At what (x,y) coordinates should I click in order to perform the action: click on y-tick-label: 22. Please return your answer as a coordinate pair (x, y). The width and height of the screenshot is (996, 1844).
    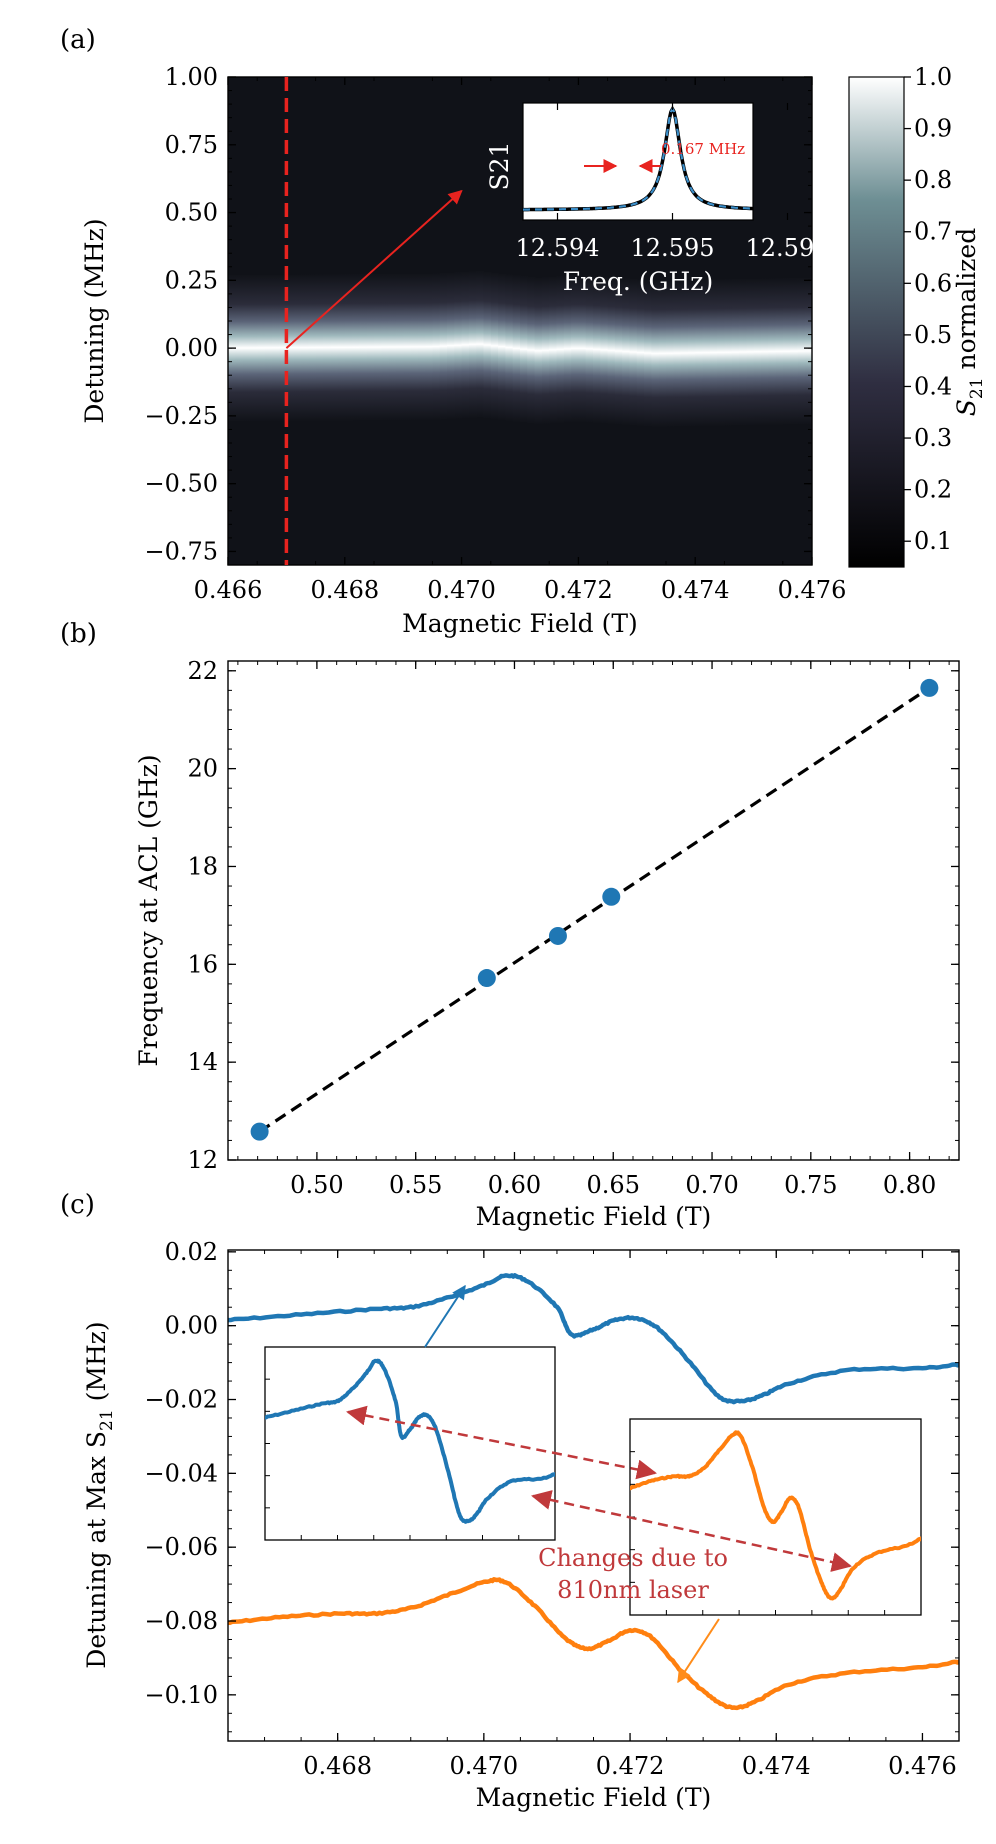
    Looking at the image, I should click on (202, 671).